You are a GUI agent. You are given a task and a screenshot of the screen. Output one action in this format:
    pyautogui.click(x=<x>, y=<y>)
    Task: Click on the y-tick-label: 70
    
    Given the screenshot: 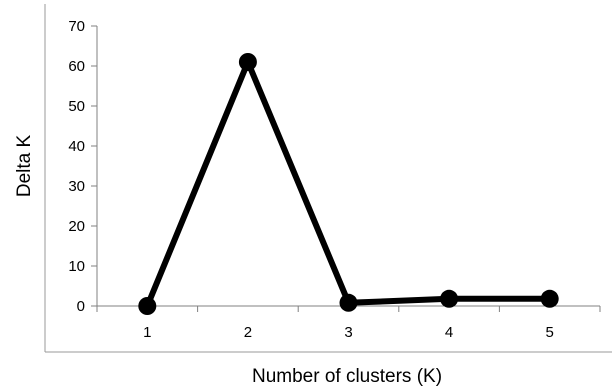 What is the action you would take?
    pyautogui.click(x=76, y=26)
    